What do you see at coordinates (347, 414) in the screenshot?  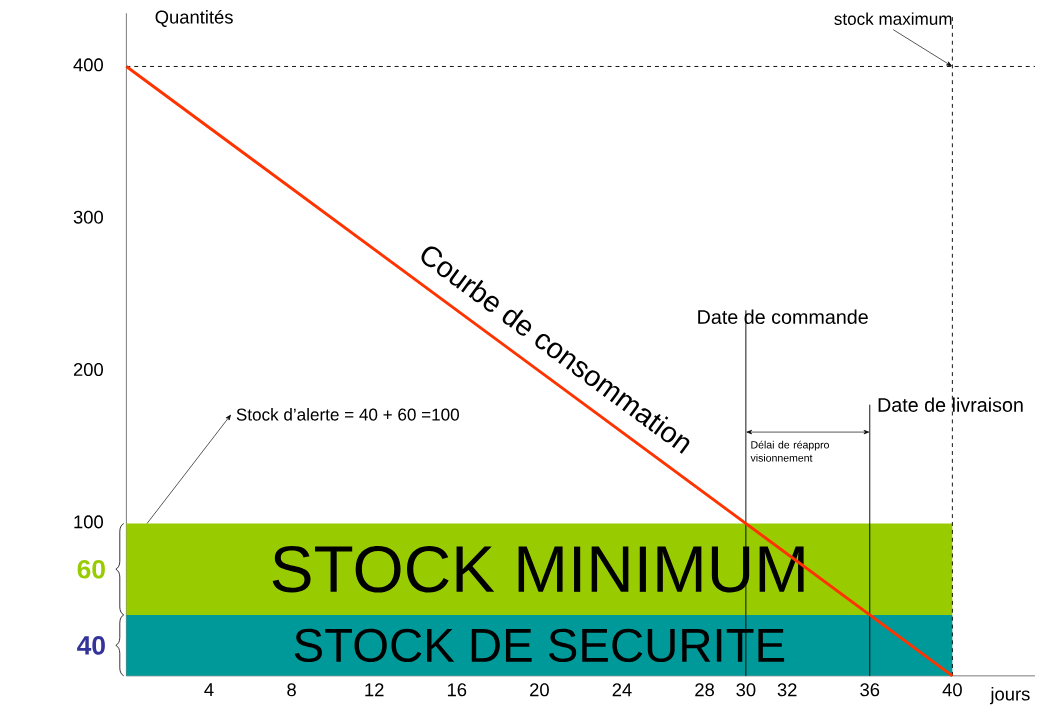 I see `annotation: Stock d’alerte = 40 + 60 =100` at bounding box center [347, 414].